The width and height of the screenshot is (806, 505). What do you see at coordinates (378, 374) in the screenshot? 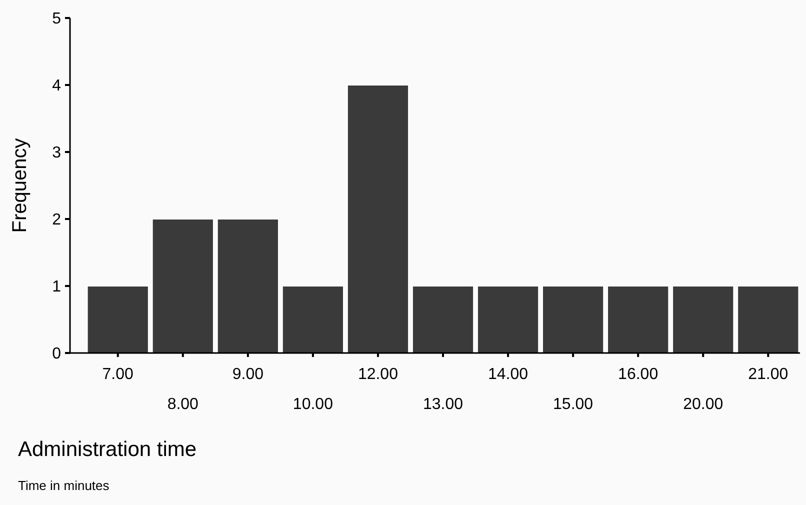
I see `x-tick-label: 12.00` at bounding box center [378, 374].